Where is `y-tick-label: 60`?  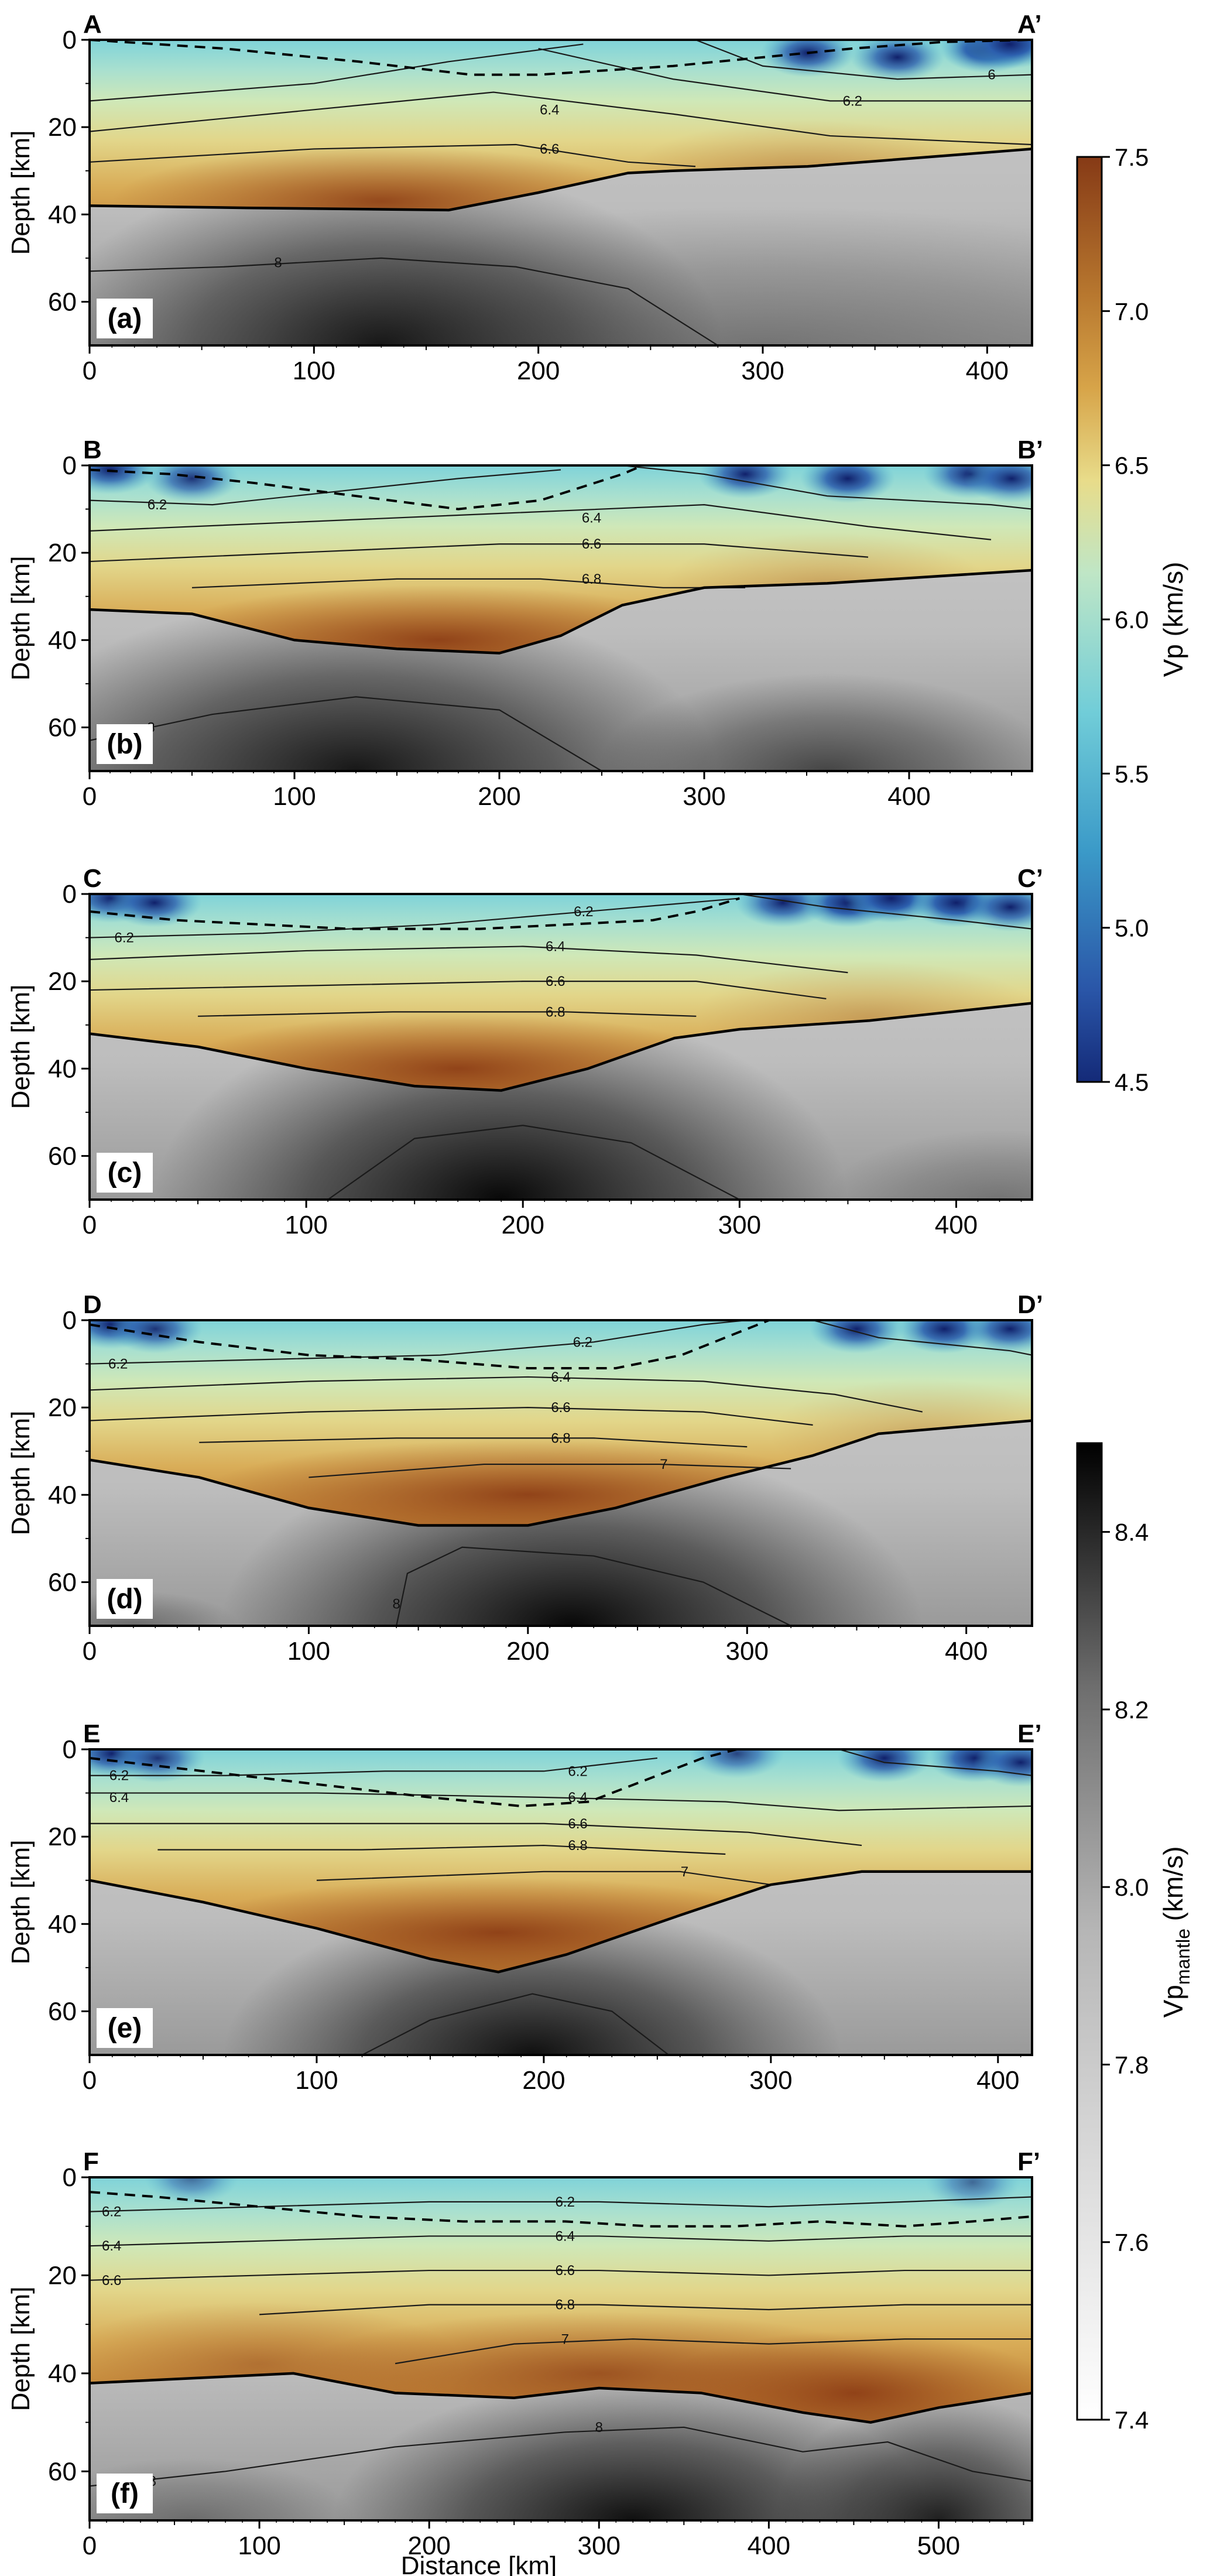 y-tick-label: 60 is located at coordinates (62, 727).